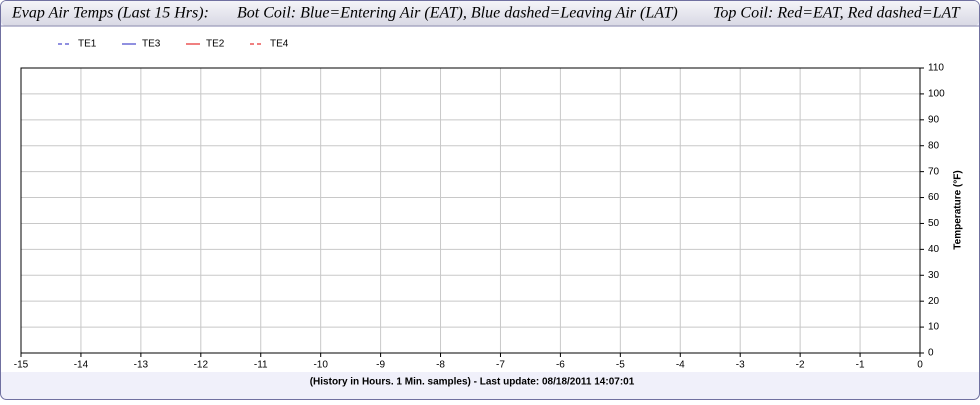 The width and height of the screenshot is (980, 405). I want to click on legend-label: TE2, so click(215, 44).